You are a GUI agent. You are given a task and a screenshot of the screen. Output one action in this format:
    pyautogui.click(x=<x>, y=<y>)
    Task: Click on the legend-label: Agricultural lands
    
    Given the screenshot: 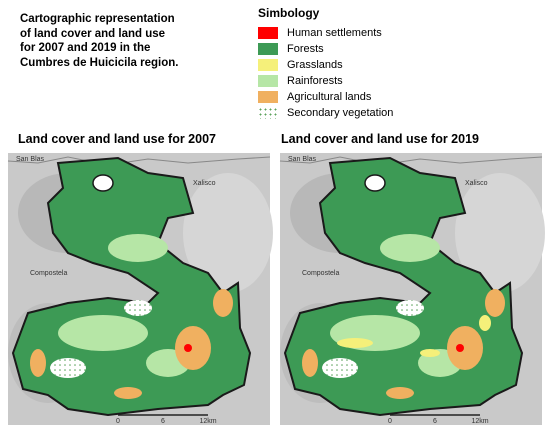 What is the action you would take?
    pyautogui.click(x=329, y=97)
    